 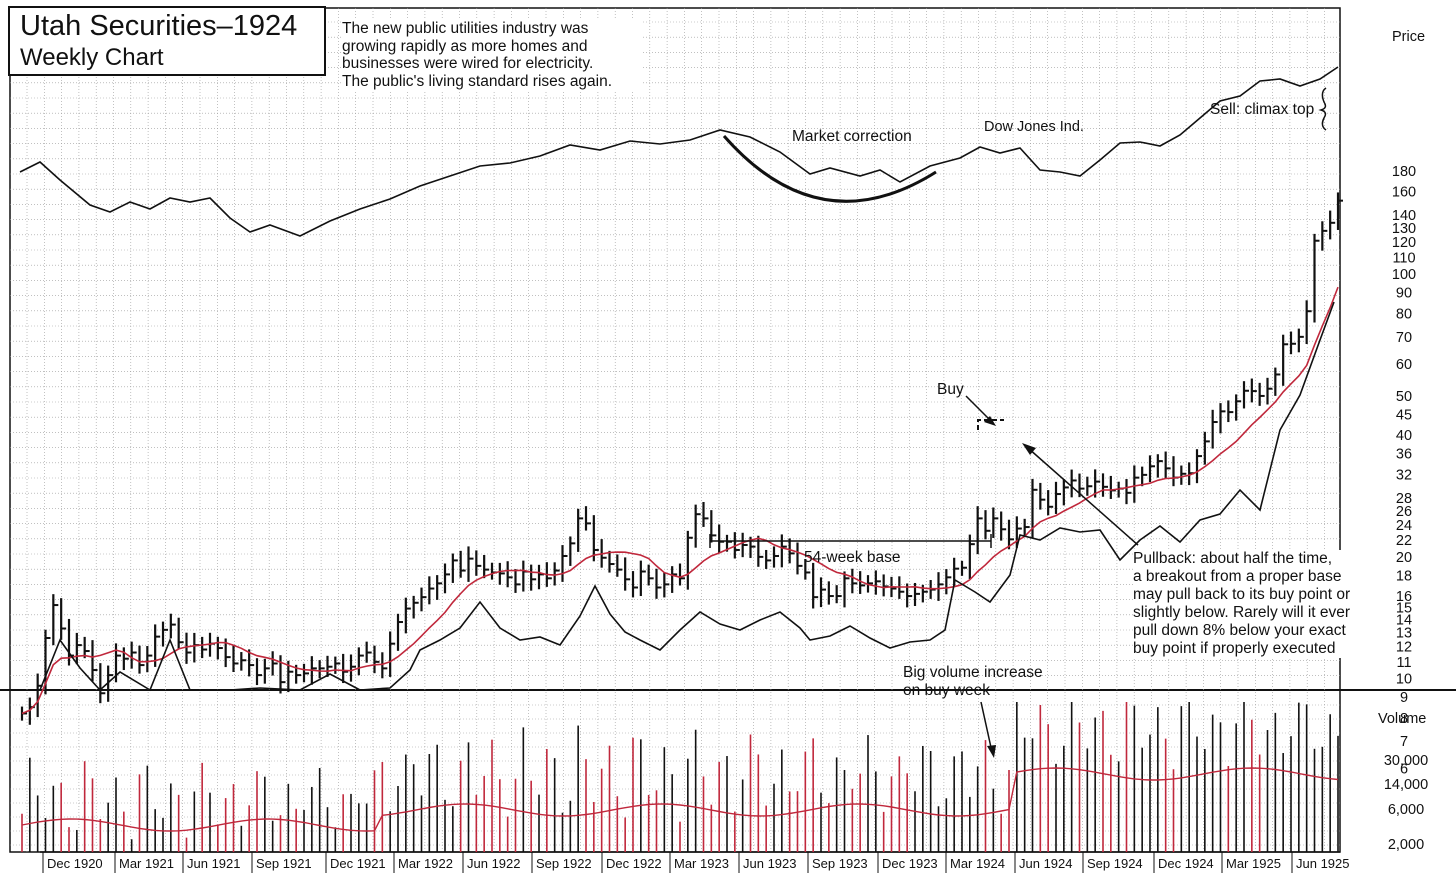 What do you see at coordinates (1233, 558) in the screenshot?
I see `pullback-line: Pullback: about half the time,` at bounding box center [1233, 558].